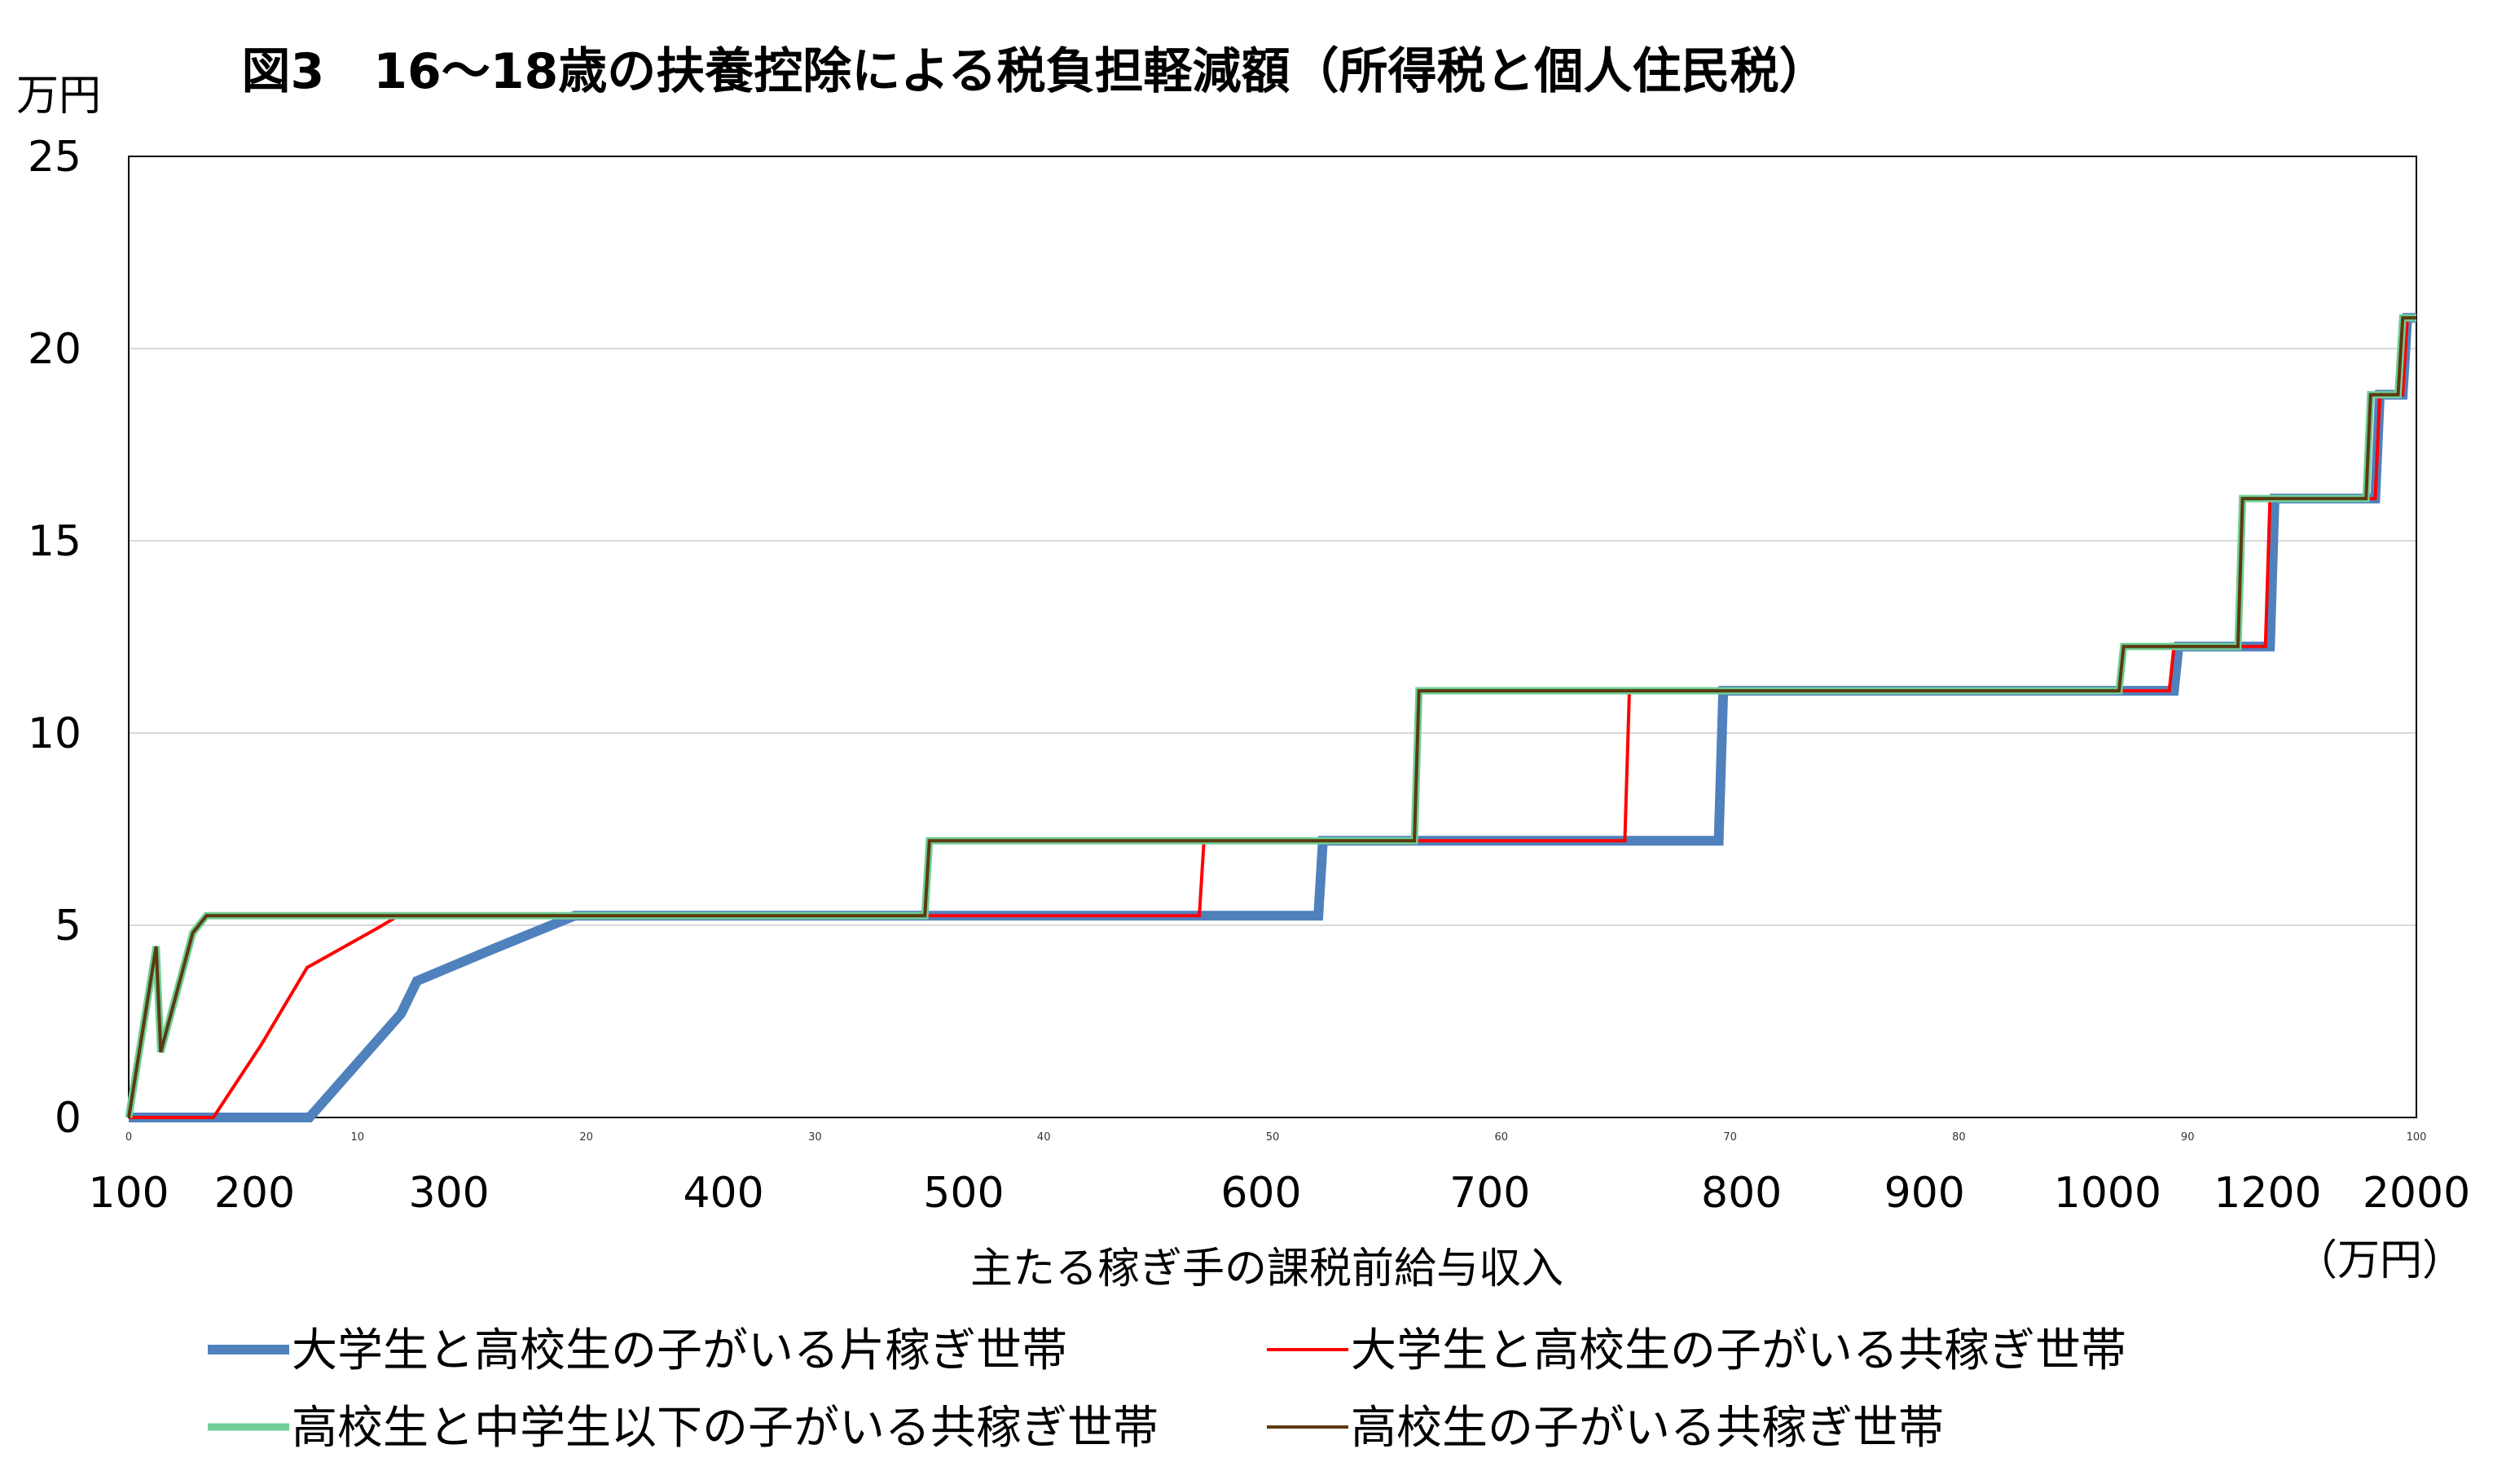 This screenshot has width=2506, height=1484. I want to click on y-tick-label: 0, so click(68, 1118).